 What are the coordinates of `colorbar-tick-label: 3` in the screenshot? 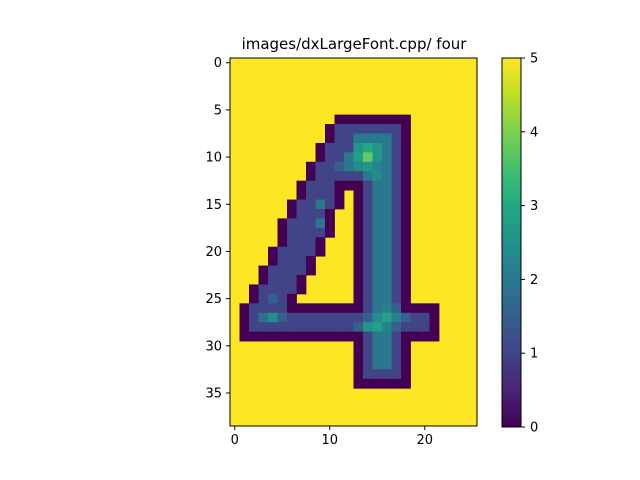 It's located at (534, 206).